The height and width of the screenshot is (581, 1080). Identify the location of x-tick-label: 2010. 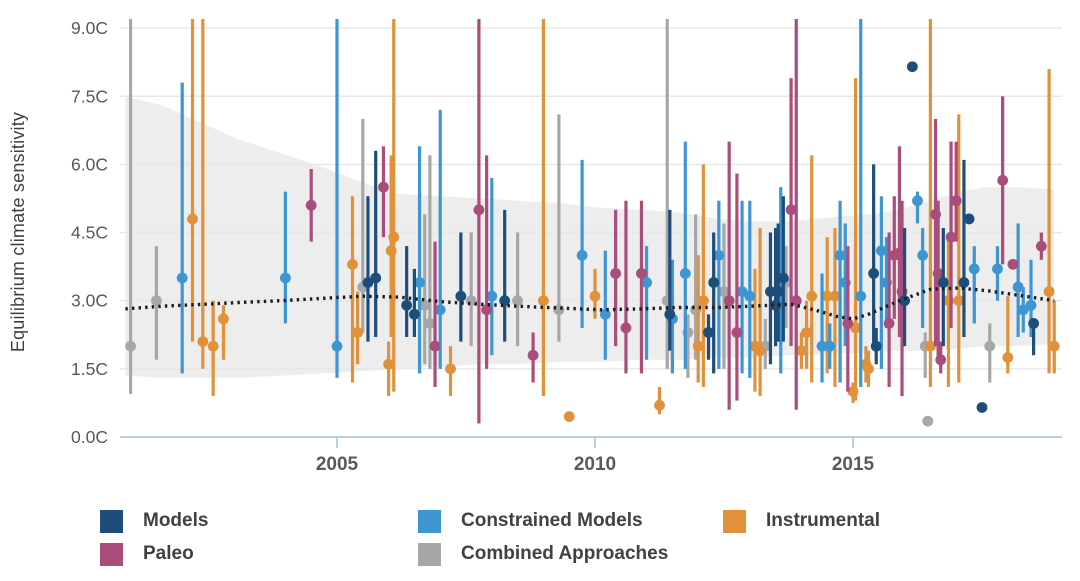
(595, 464).